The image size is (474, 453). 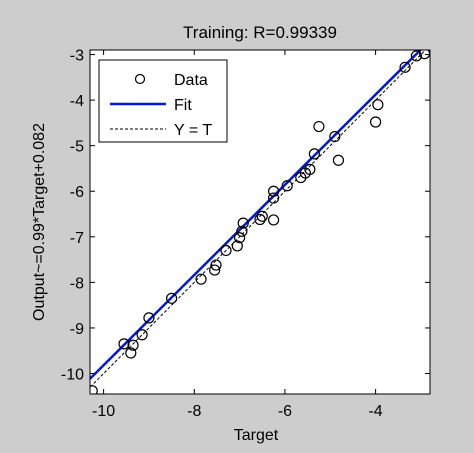 What do you see at coordinates (72, 374) in the screenshot?
I see `y-tick-label: -10` at bounding box center [72, 374].